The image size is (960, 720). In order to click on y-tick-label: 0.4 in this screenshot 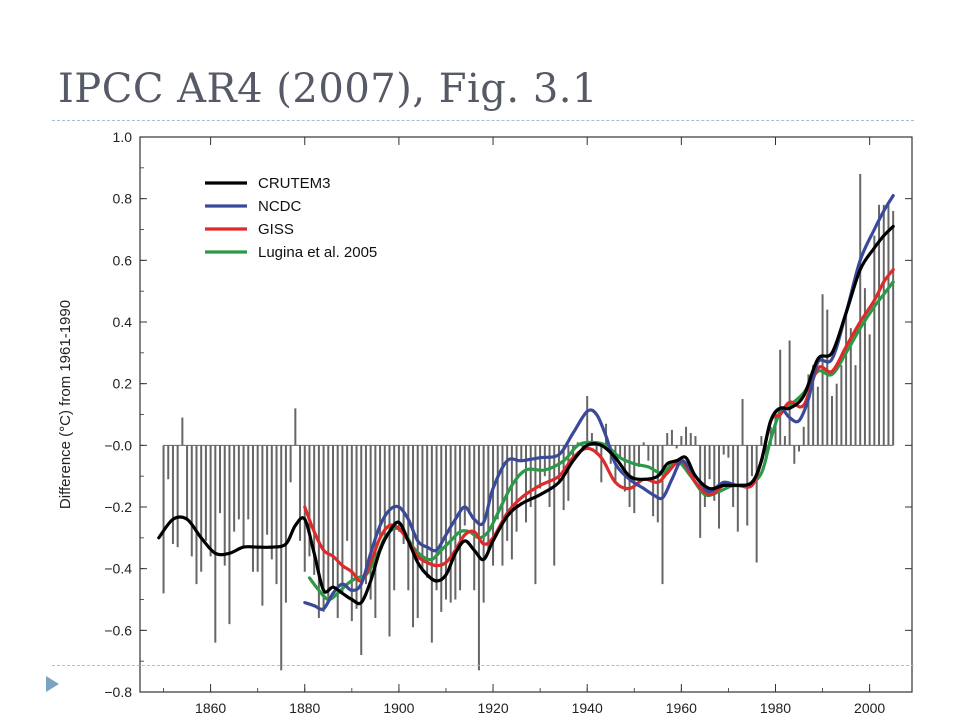, I will do `click(123, 322)`.